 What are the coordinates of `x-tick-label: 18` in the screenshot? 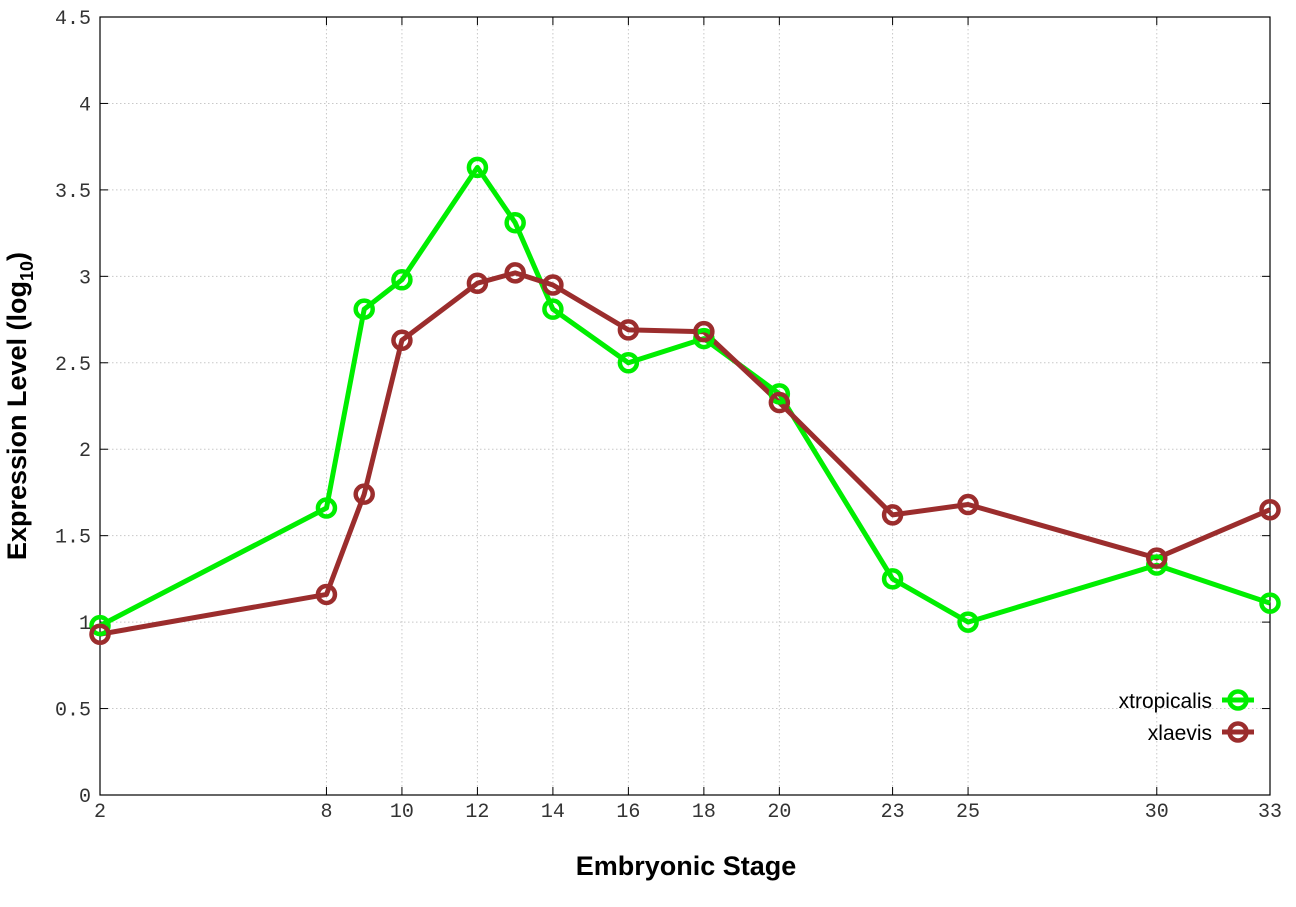 It's located at (704, 812).